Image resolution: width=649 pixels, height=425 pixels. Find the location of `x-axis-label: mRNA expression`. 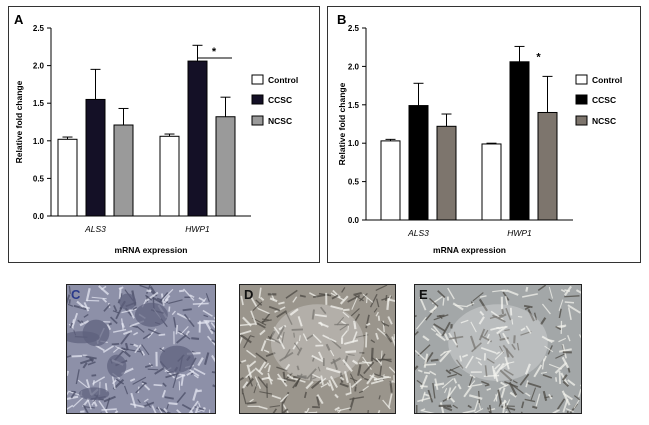

x-axis-label: mRNA expression is located at coordinates (469, 250).